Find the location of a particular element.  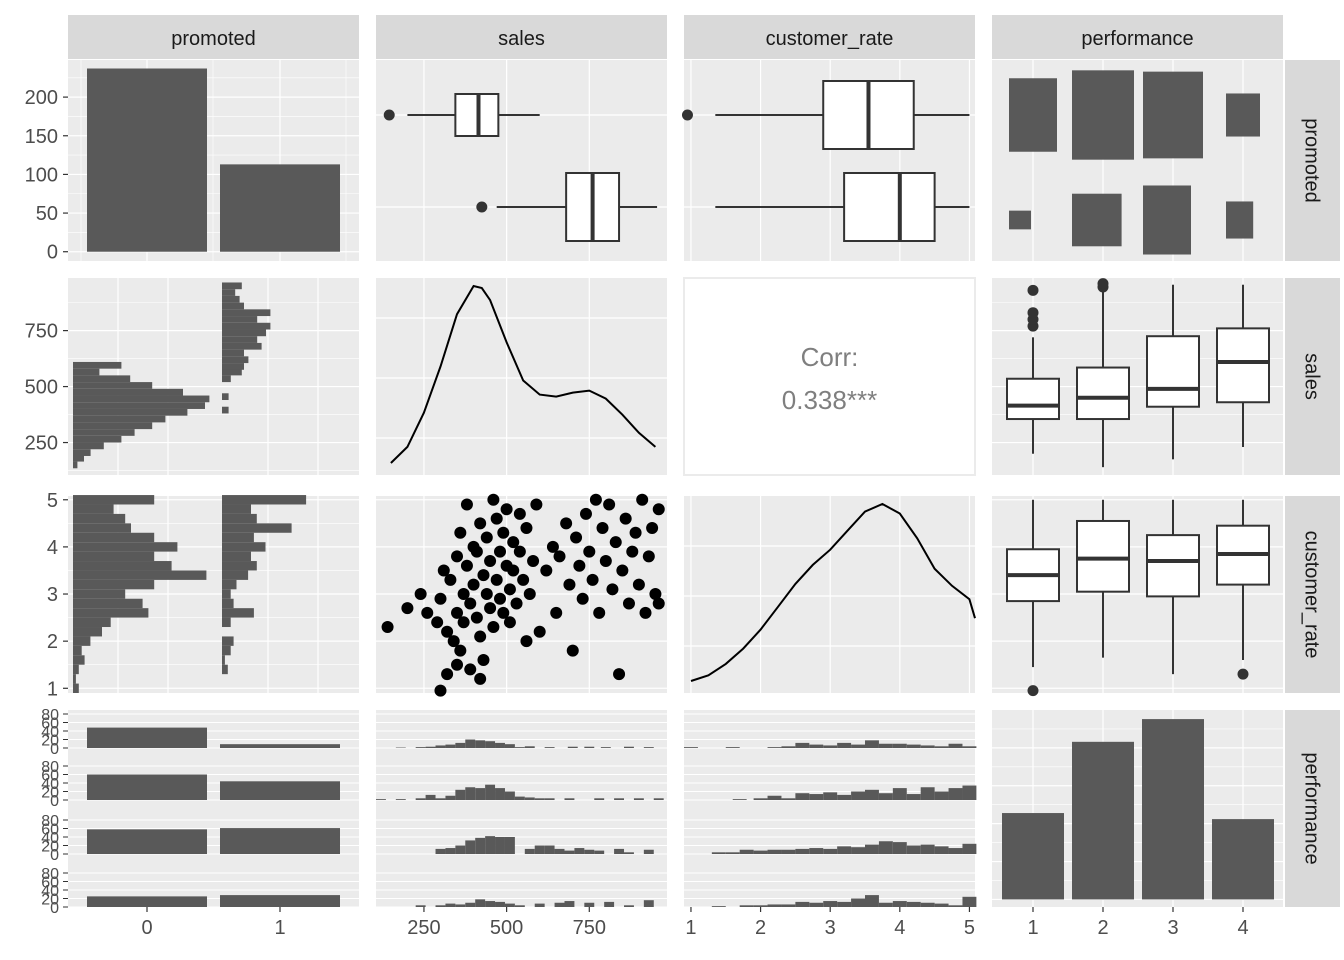

panel-r3-c4 is located at coordinates (1137, 596).